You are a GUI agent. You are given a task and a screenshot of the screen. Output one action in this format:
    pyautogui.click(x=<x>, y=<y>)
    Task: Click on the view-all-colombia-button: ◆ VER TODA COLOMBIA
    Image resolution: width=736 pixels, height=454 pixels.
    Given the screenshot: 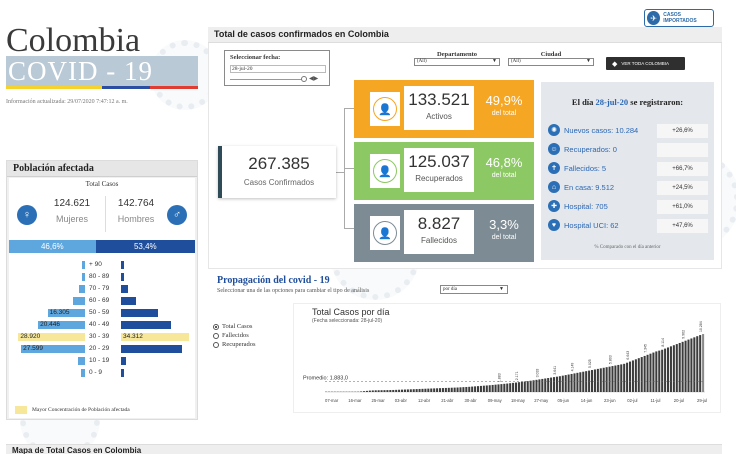 What is the action you would take?
    pyautogui.click(x=645, y=63)
    